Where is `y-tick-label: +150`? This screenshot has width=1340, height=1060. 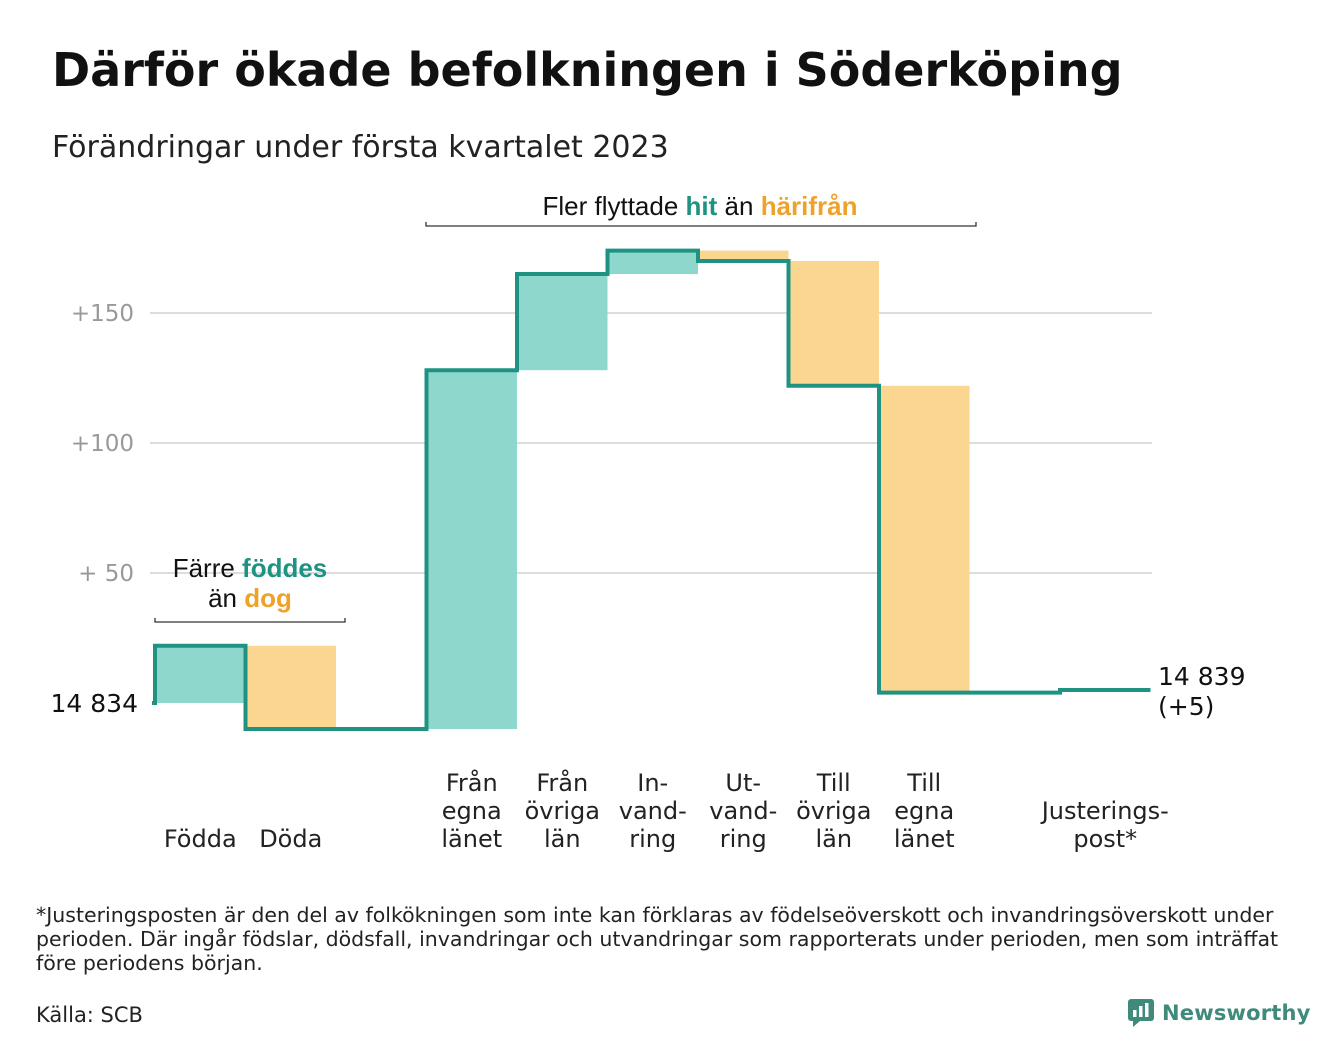 y-tick-label: +150 is located at coordinates (102, 314).